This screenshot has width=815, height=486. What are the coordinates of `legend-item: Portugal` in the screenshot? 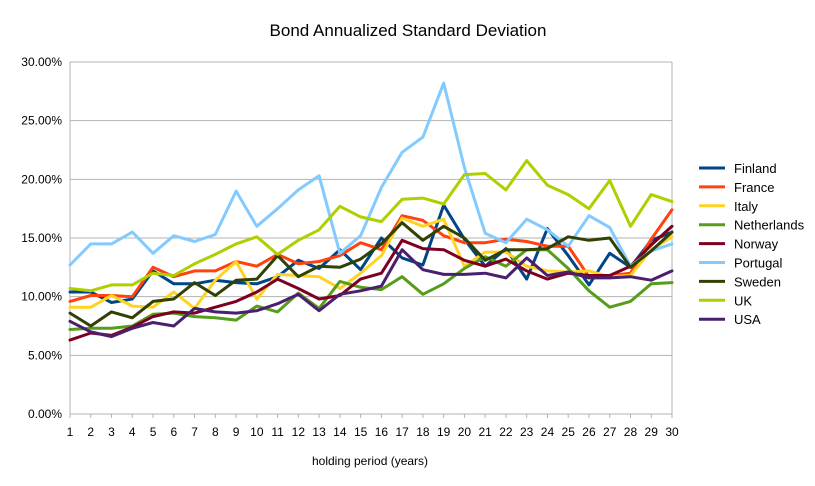 It's located at (741, 263).